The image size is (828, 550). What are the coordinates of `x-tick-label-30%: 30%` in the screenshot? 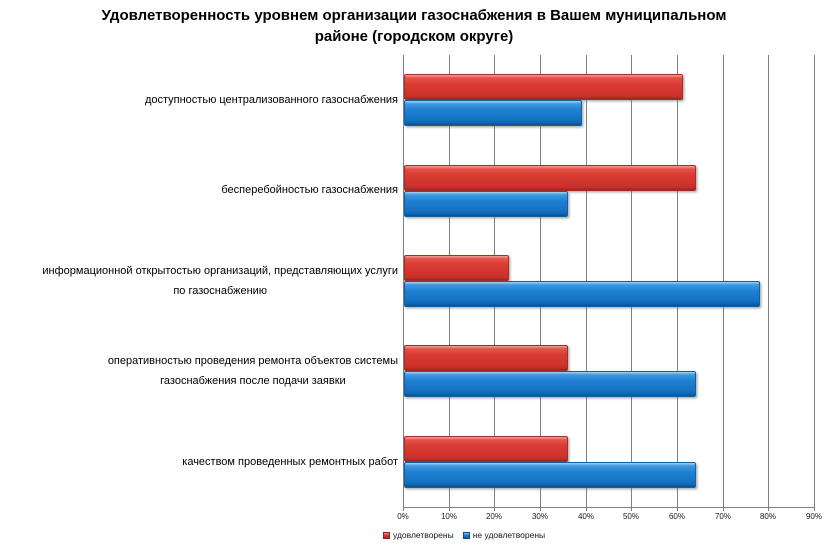 It's located at (539, 516).